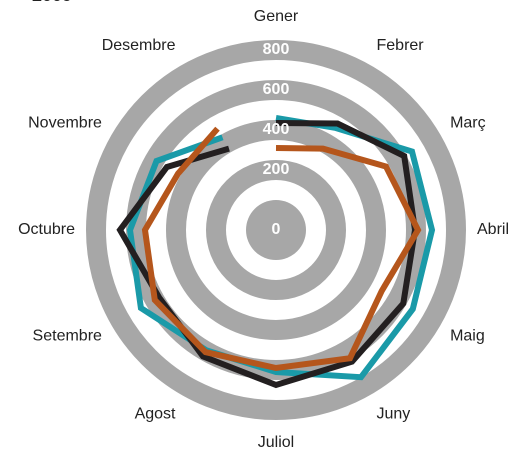 Image resolution: width=519 pixels, height=455 pixels. Describe the element at coordinates (276, 89) in the screenshot. I see `ring-label: 600` at that location.